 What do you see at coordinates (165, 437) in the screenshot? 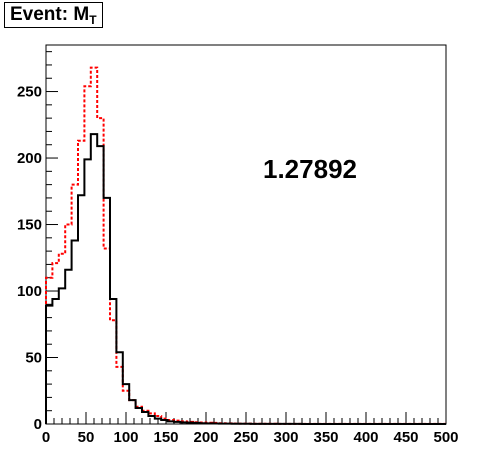
I see `x-tick-label: 150` at bounding box center [165, 437].